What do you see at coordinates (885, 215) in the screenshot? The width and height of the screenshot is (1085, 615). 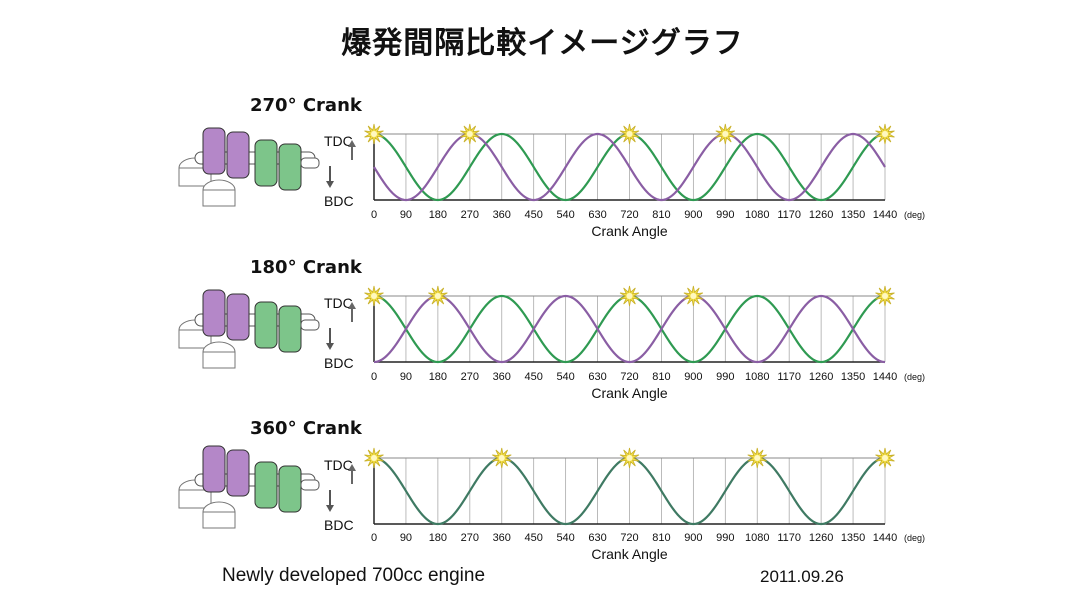 I see `x-tick-label: 1440` at bounding box center [885, 215].